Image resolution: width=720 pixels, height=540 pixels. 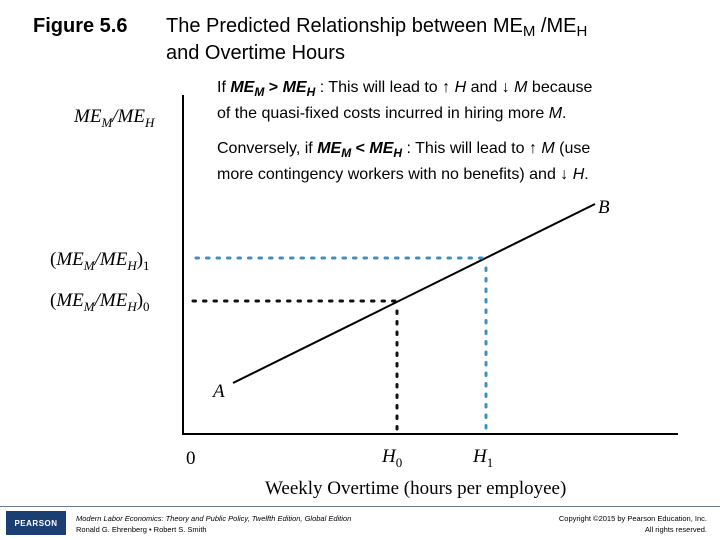 What do you see at coordinates (604, 207) in the screenshot?
I see `point-b-label: B` at bounding box center [604, 207].